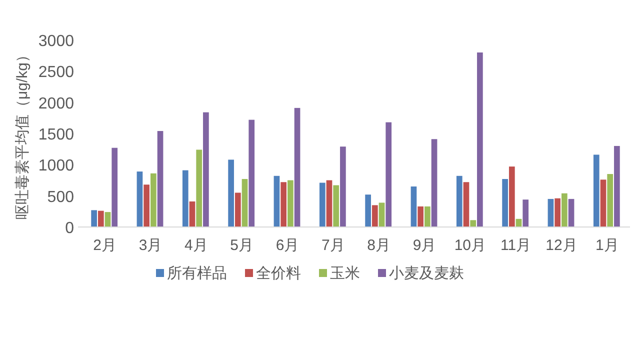 Image resolution: width=640 pixels, height=342 pixels. What do you see at coordinates (345, 273) in the screenshot?
I see `legend-label: 玉米` at bounding box center [345, 273].